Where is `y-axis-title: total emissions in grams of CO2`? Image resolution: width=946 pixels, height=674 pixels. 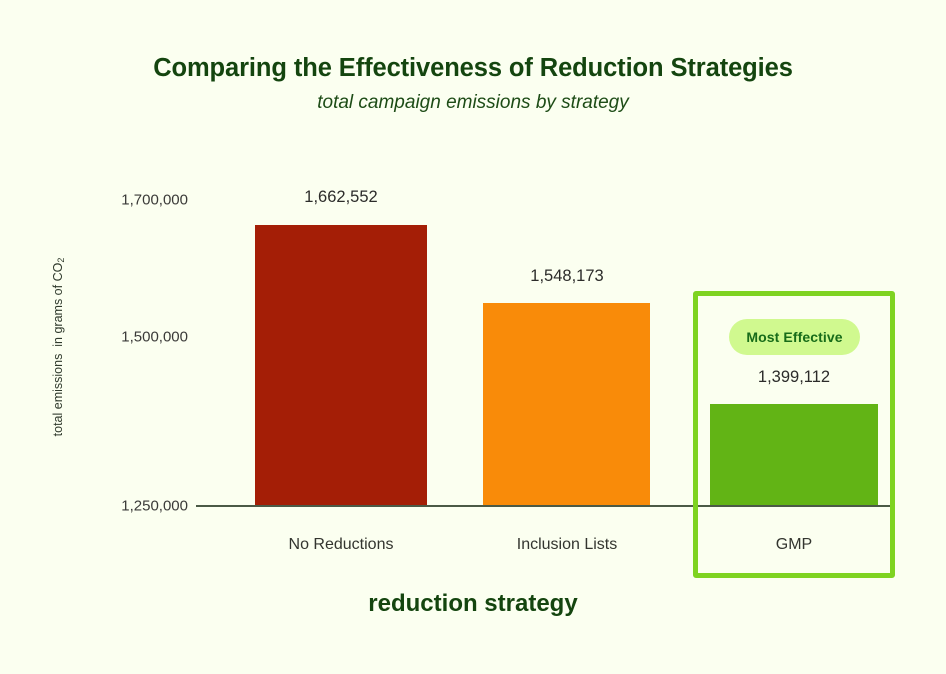
y-axis-title: total emissions in grams of CO2 is located at coordinates (58, 347).